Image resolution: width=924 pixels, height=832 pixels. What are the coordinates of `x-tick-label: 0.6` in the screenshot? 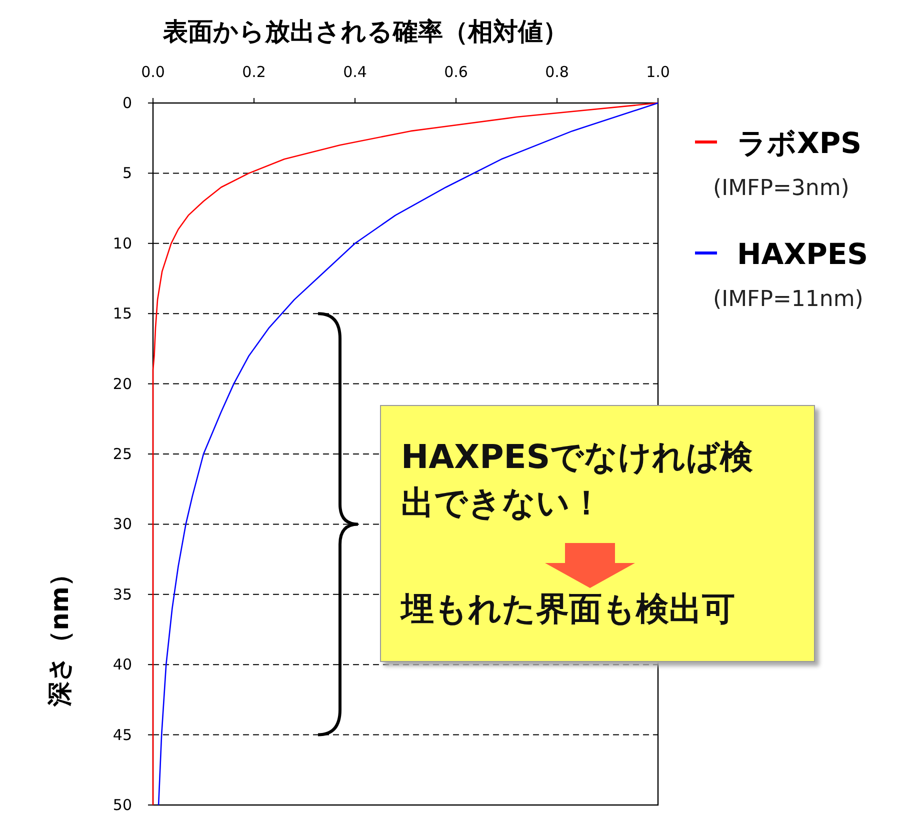 It's located at (456, 72).